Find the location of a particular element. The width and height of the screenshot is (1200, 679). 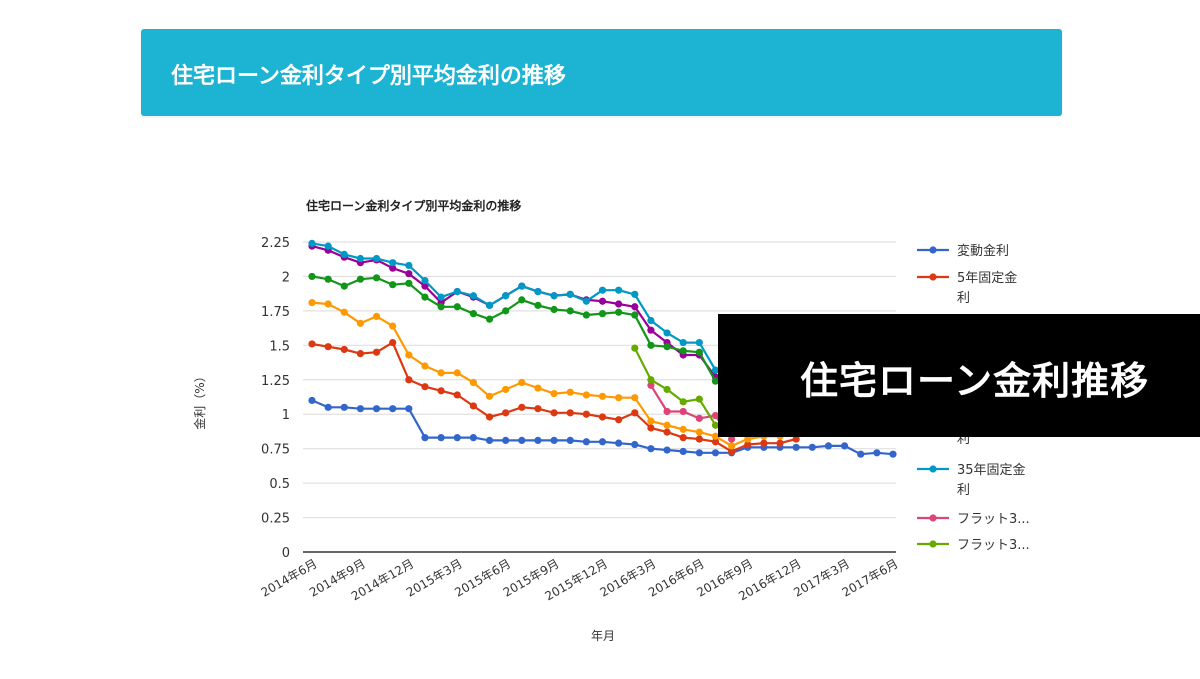

legend-item: 変動金利 is located at coordinates (963, 251).